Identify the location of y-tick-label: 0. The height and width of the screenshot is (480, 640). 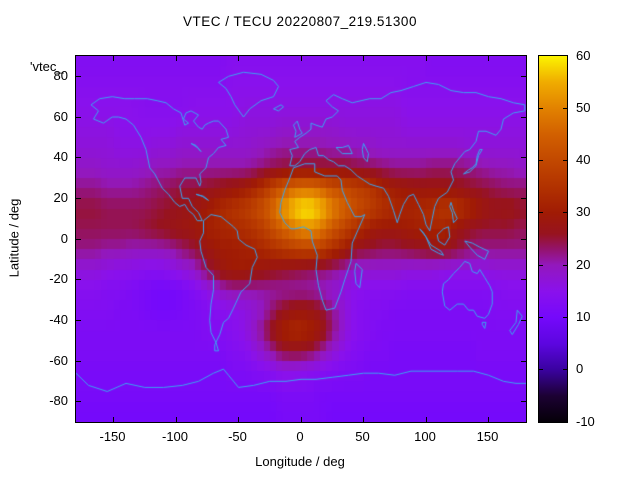
(64, 238).